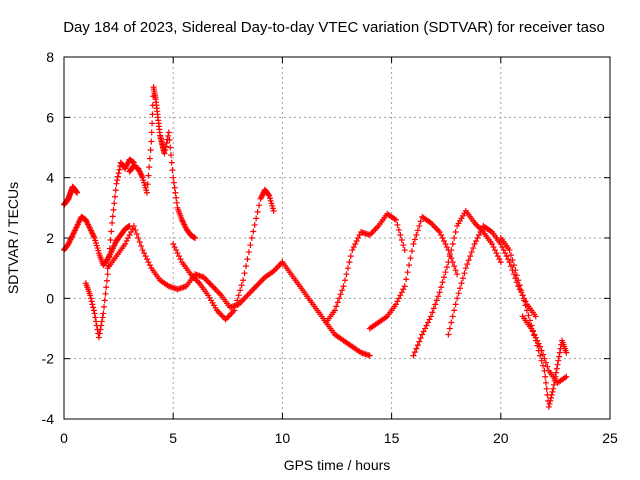  I want to click on series-sat-m, so click(544, 349).